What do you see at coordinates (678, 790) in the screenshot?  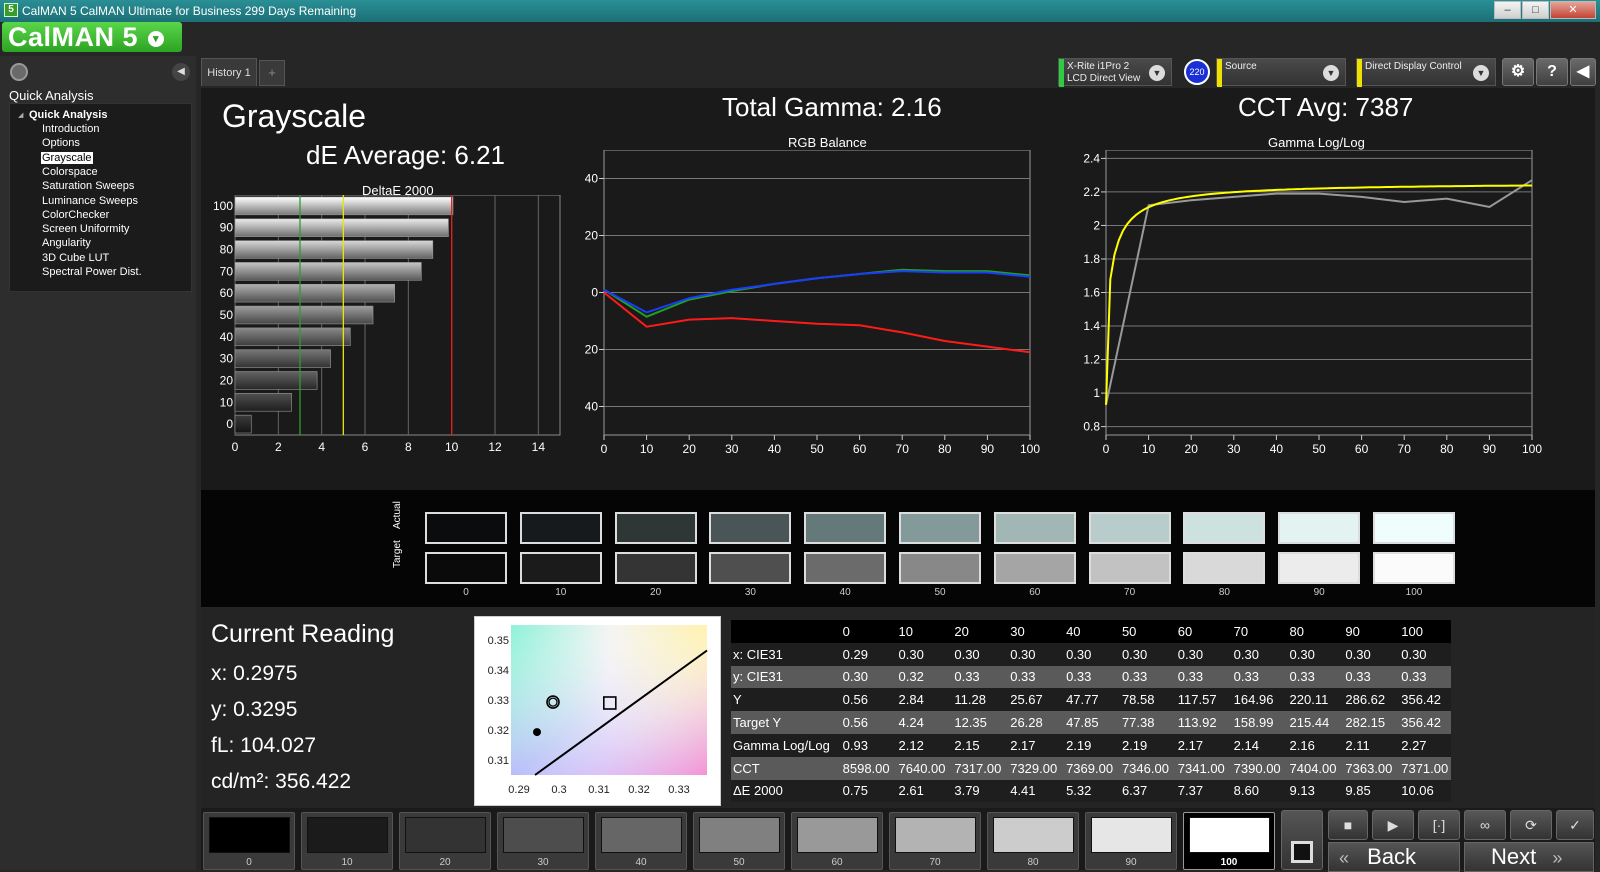 I see `cie-x-tick: 0.33` at bounding box center [678, 790].